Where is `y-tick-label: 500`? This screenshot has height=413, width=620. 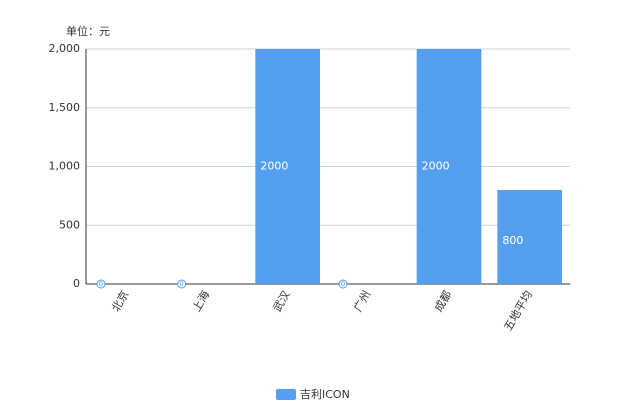
y-tick-label: 500 is located at coordinates (69, 224).